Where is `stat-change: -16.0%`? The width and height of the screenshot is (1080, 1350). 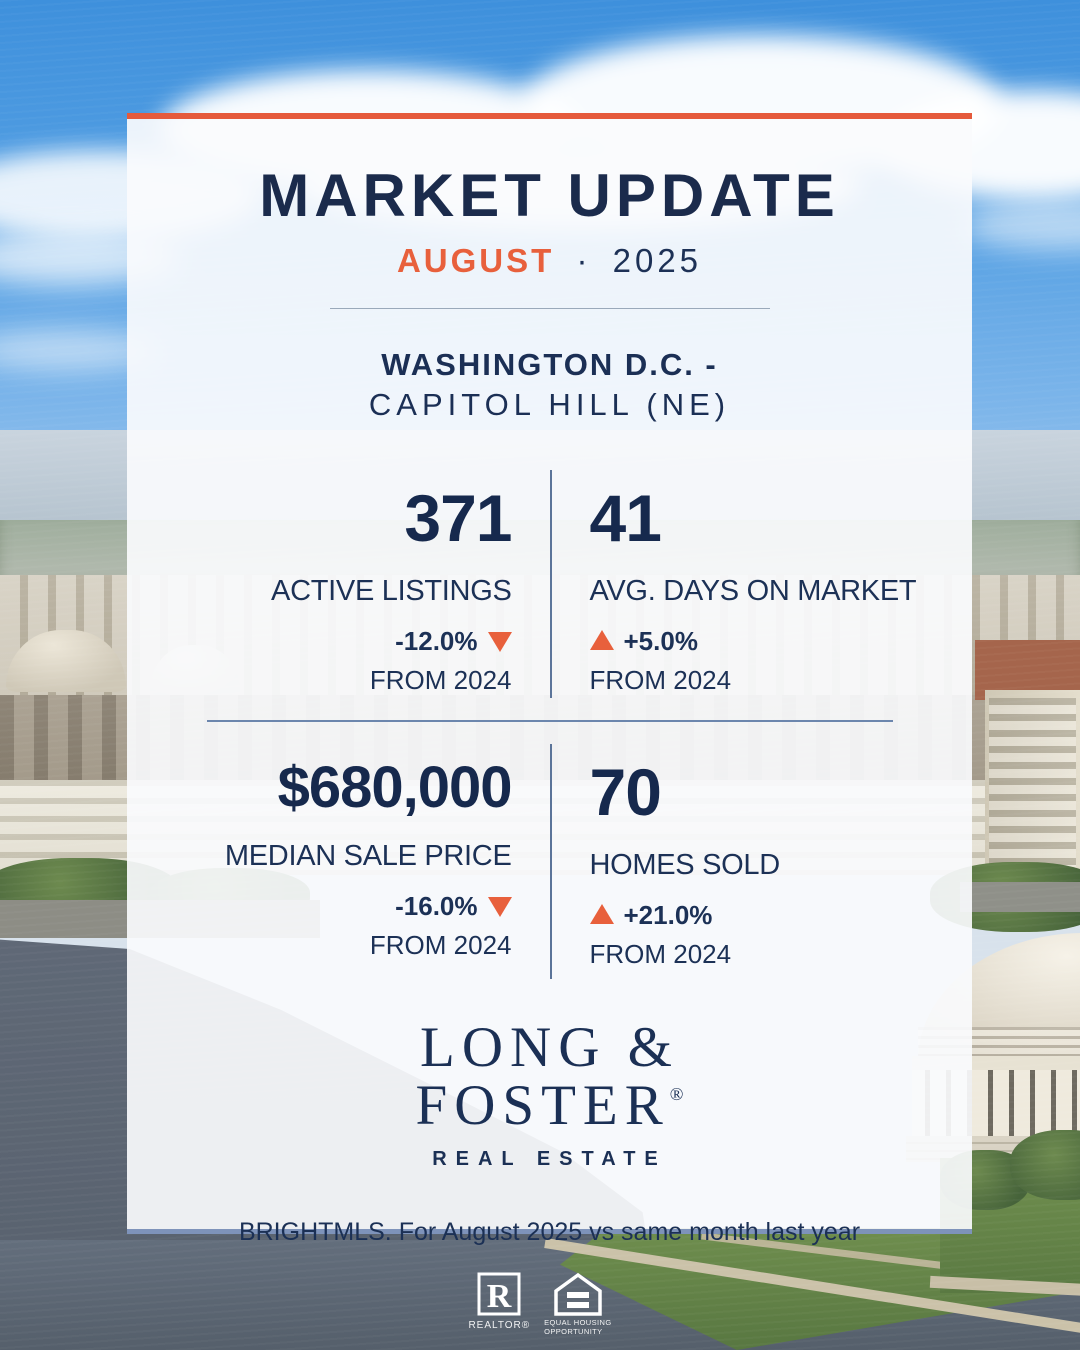 stat-change: -16.0% is located at coordinates (319, 906).